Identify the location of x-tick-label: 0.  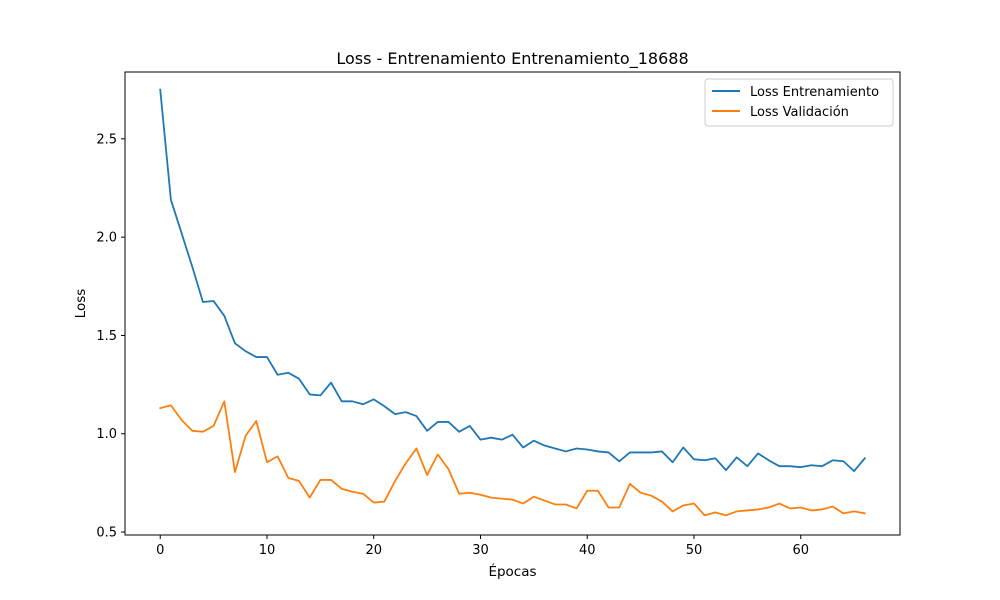
(160, 550).